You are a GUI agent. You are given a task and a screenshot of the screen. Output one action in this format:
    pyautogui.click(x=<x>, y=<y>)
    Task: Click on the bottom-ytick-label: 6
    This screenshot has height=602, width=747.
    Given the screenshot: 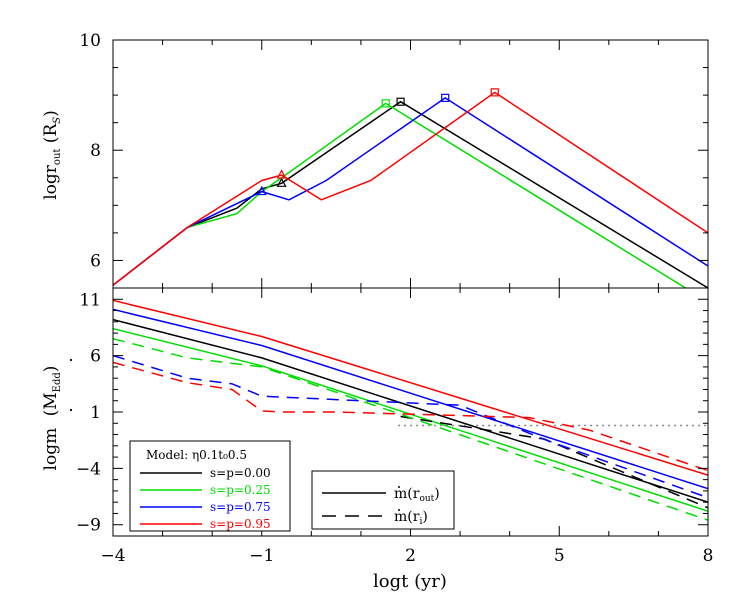 What is the action you would take?
    pyautogui.click(x=95, y=357)
    